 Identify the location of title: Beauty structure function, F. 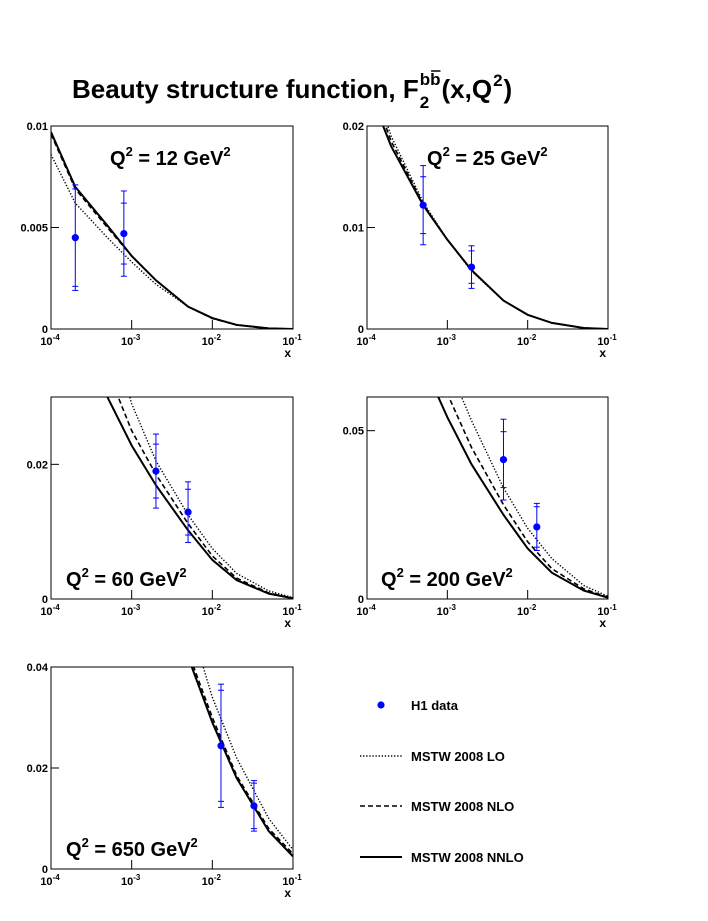
(245, 89).